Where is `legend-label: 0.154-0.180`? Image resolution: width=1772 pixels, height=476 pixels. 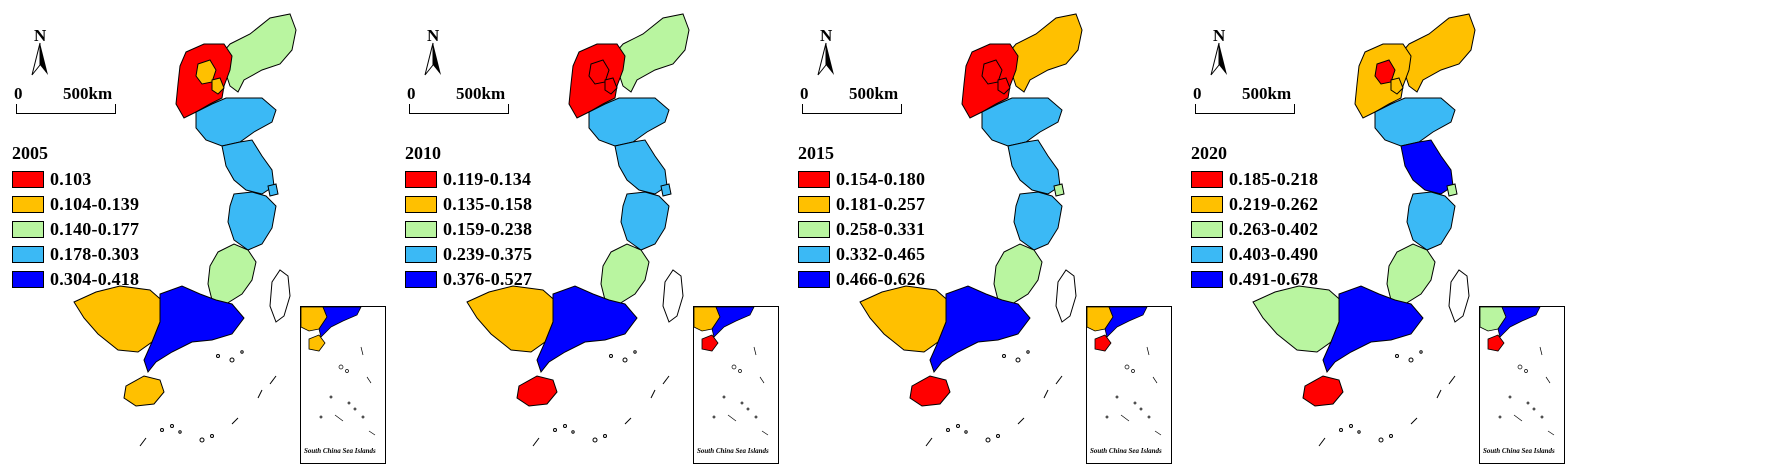
legend-label: 0.154-0.180 is located at coordinates (881, 179).